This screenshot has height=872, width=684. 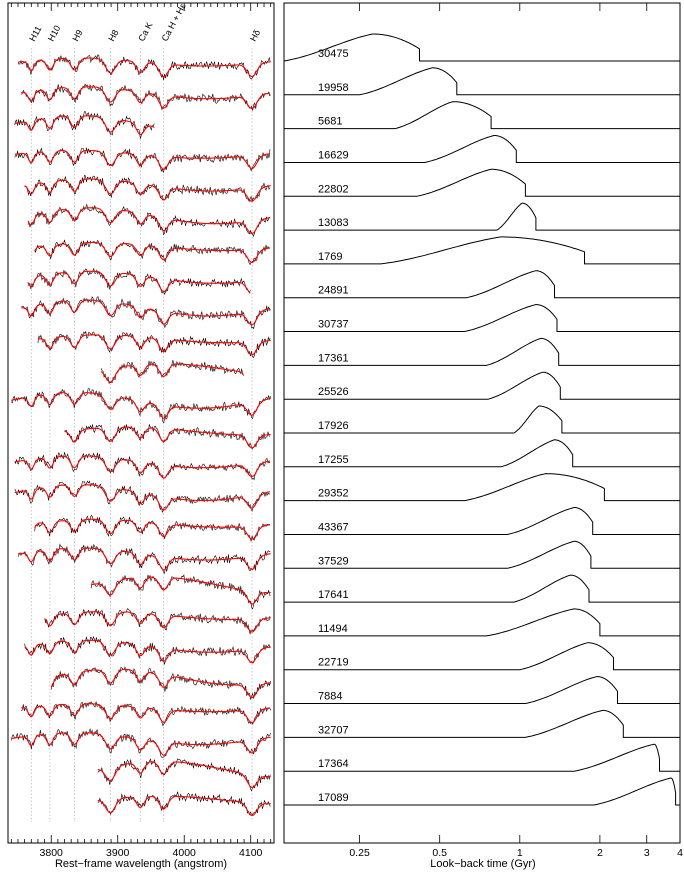 What do you see at coordinates (333, 325) in the screenshot?
I see `galaxy-id-label: 30737` at bounding box center [333, 325].